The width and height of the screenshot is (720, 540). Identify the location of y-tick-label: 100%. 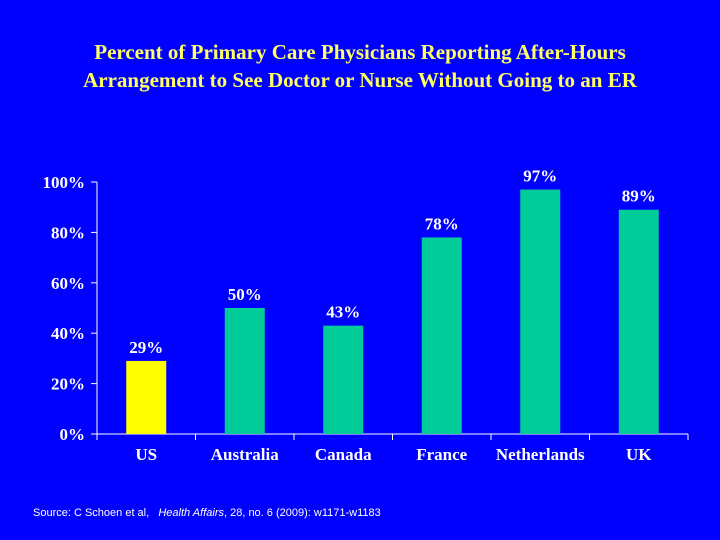
(64, 182).